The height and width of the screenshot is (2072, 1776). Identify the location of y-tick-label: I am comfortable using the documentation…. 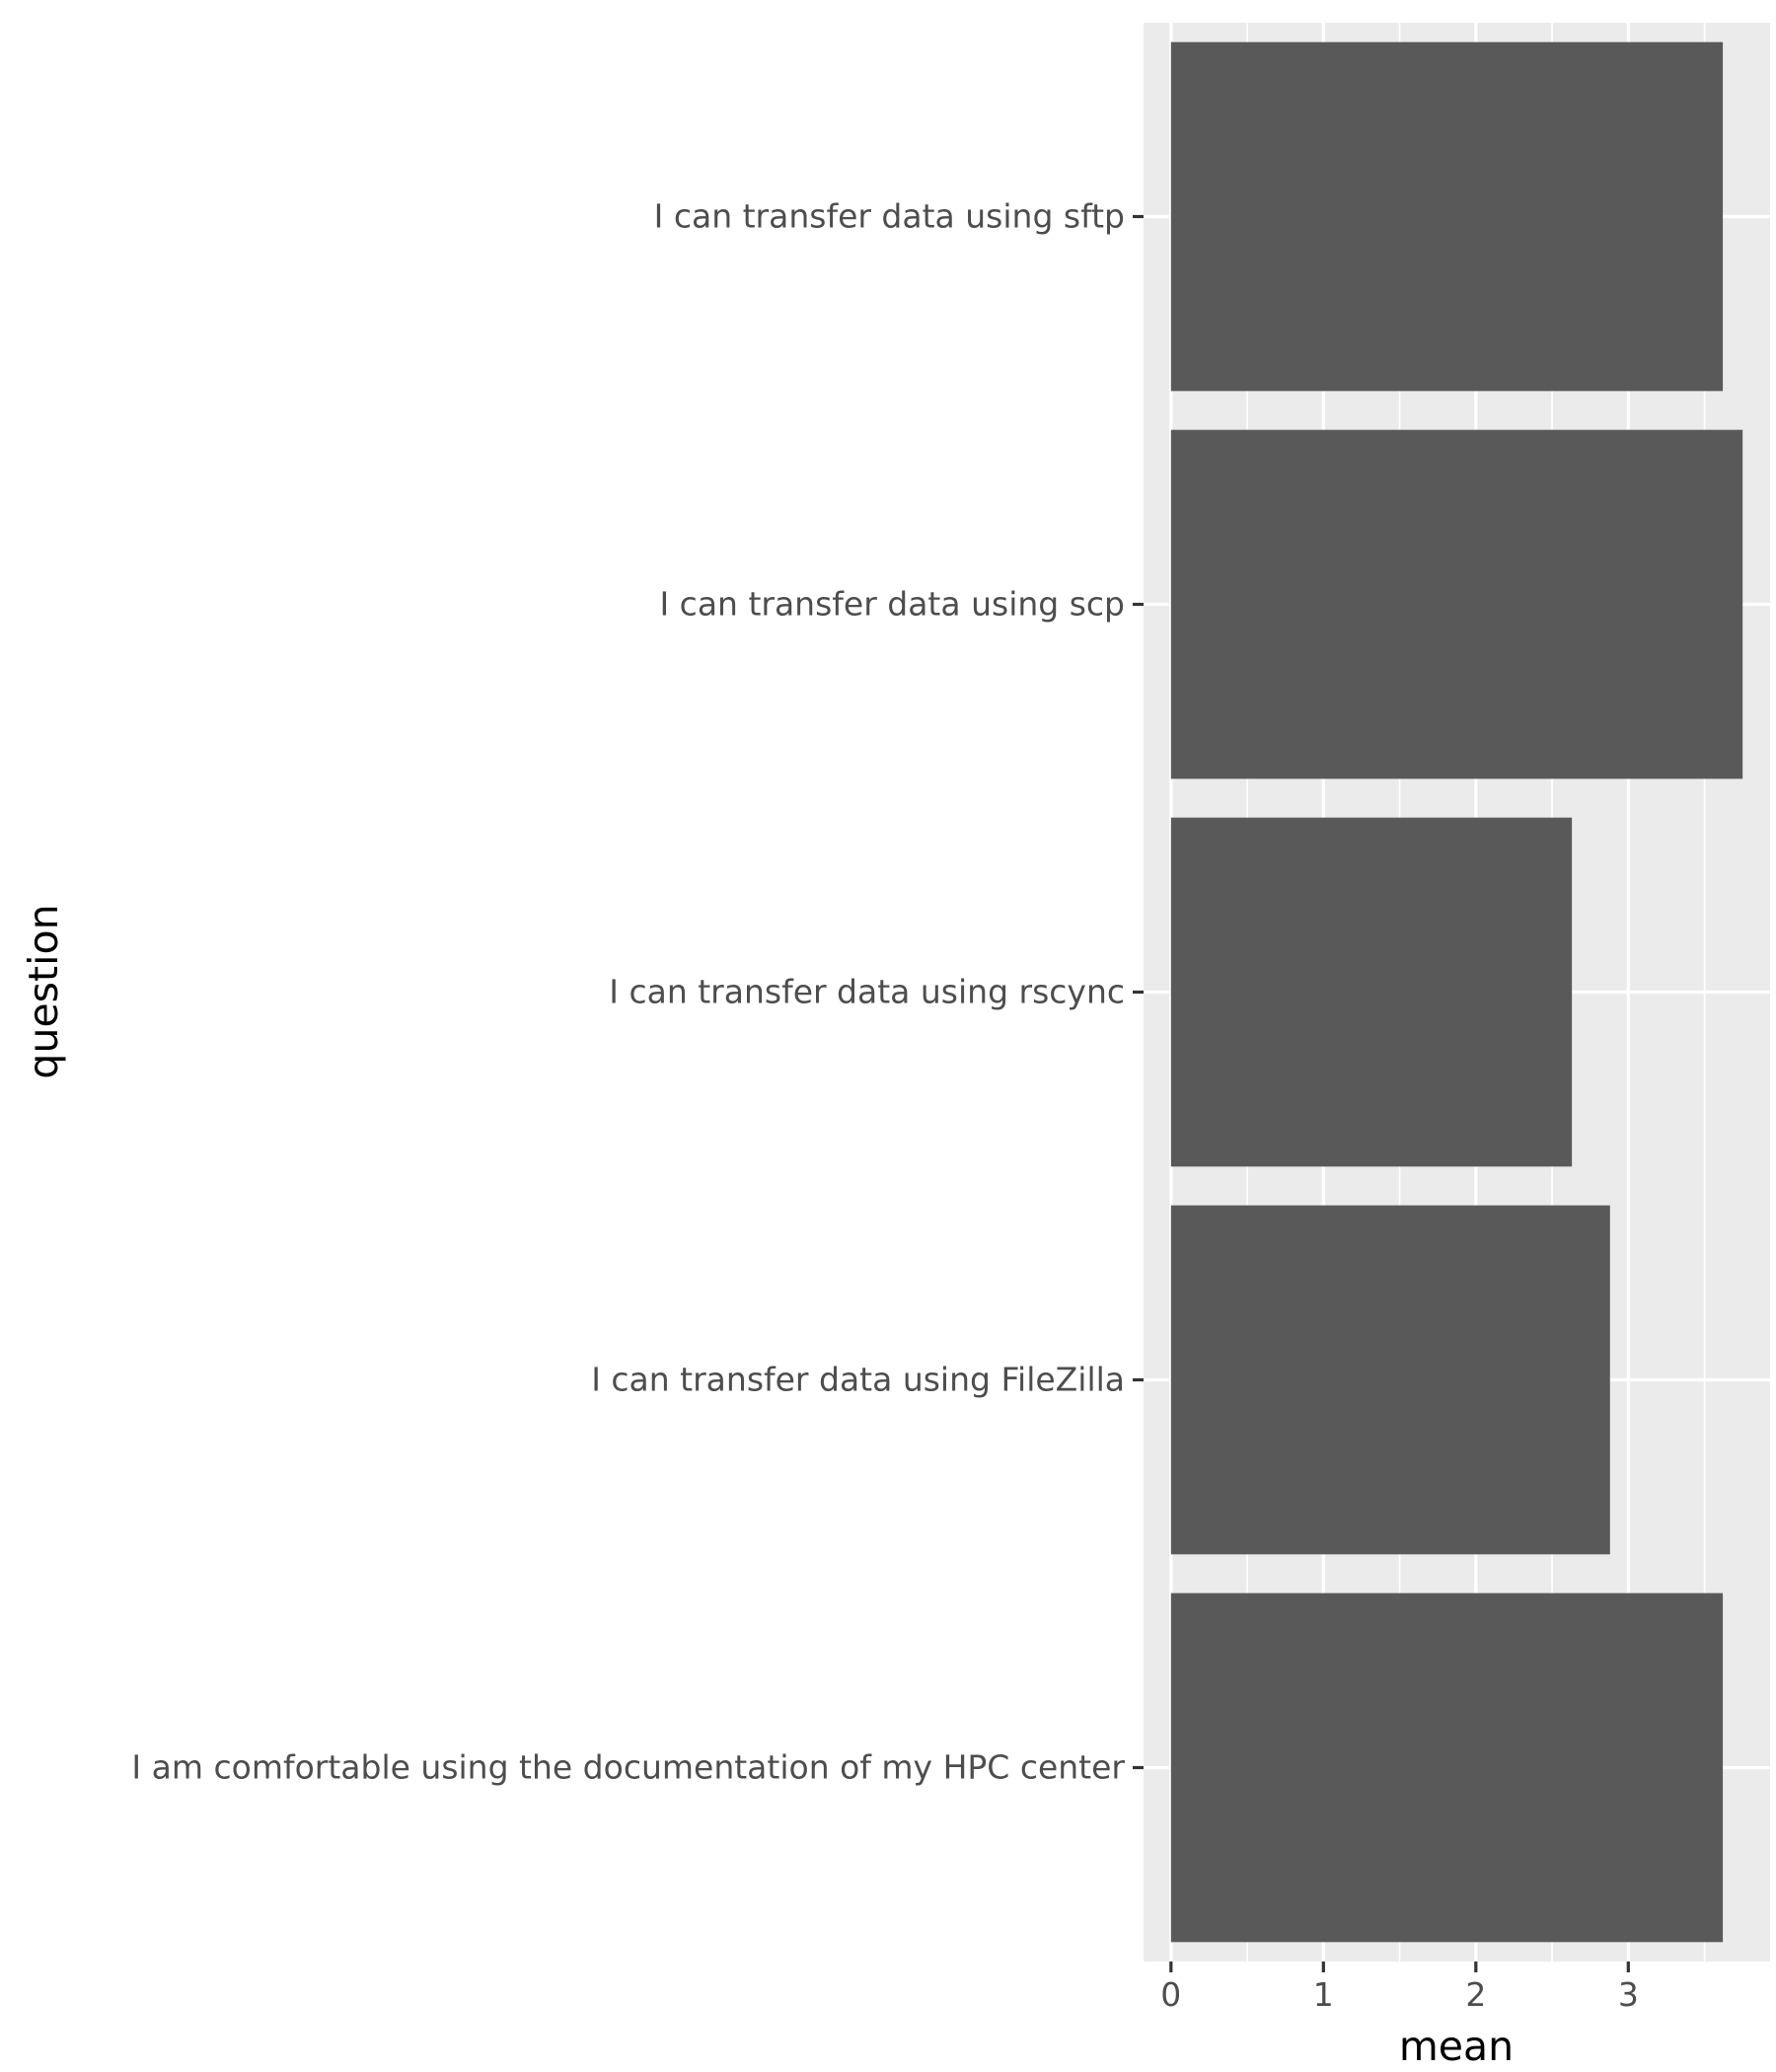
(628, 1768).